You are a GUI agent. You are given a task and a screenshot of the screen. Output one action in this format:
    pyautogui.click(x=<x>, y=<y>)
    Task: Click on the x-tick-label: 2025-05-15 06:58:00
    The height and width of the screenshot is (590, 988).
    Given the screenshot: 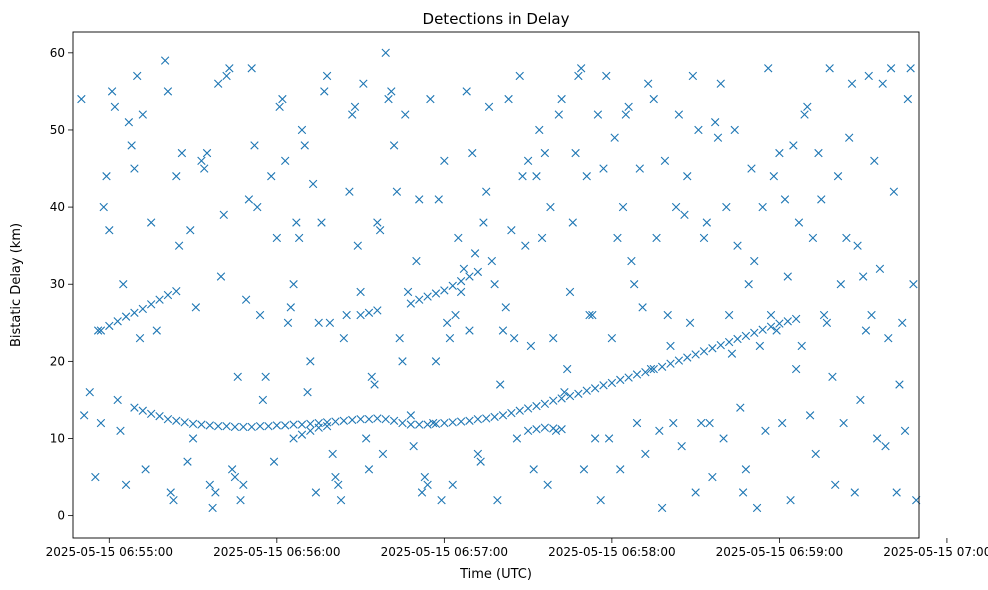 What is the action you would take?
    pyautogui.click(x=611, y=552)
    